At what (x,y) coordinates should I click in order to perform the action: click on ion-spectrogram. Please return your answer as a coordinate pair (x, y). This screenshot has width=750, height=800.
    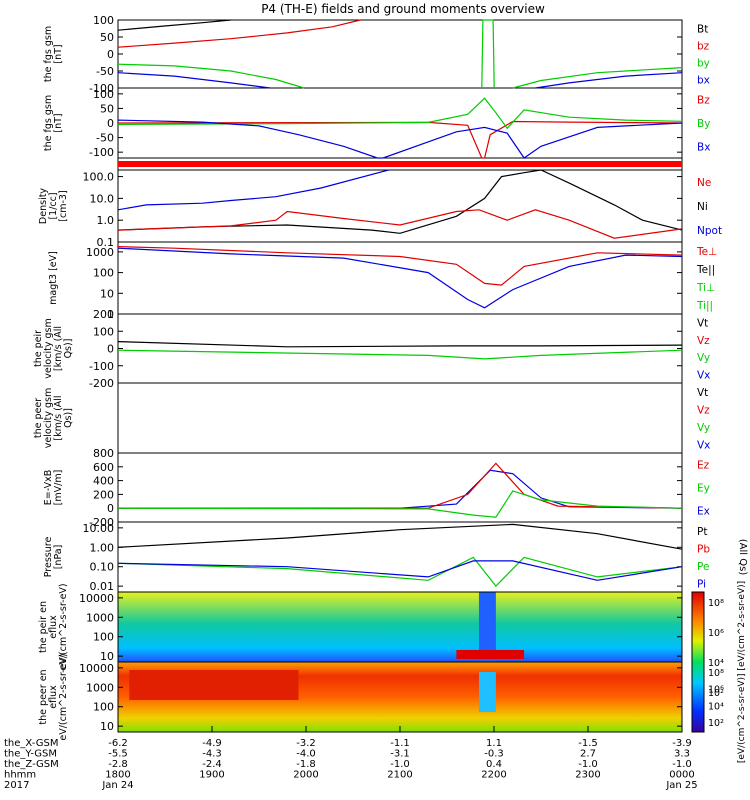
    Looking at the image, I should click on (400, 627).